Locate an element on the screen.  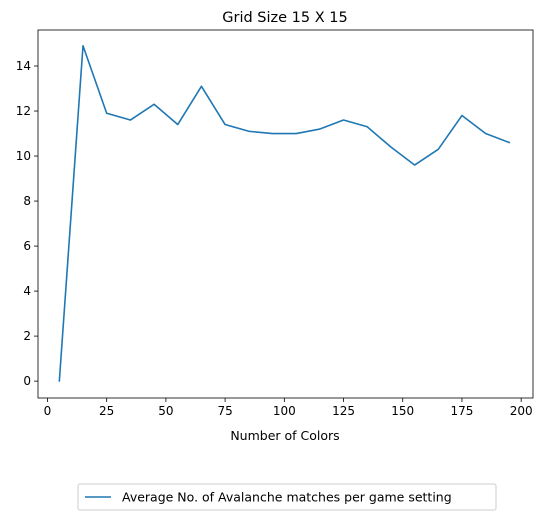
x-tick-label: 100 is located at coordinates (284, 411).